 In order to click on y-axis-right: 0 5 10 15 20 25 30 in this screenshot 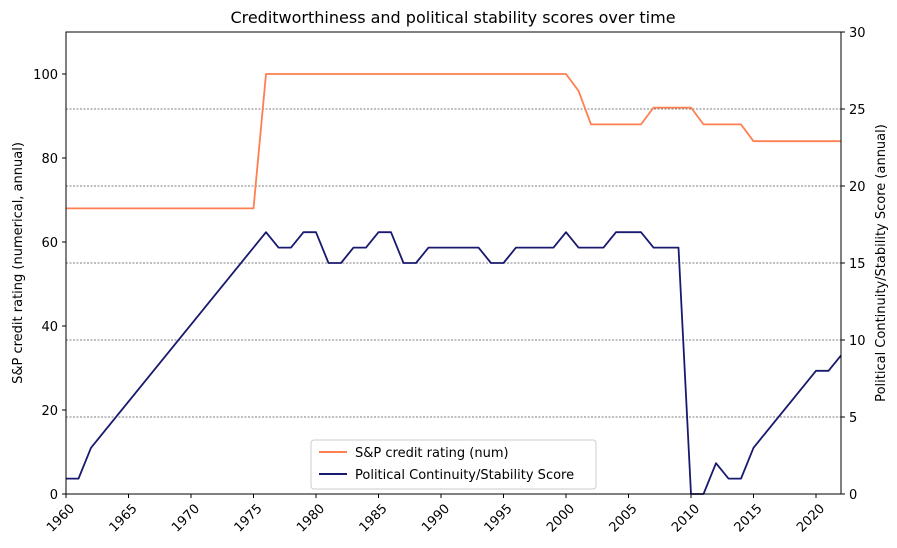, I will do `click(853, 264)`.